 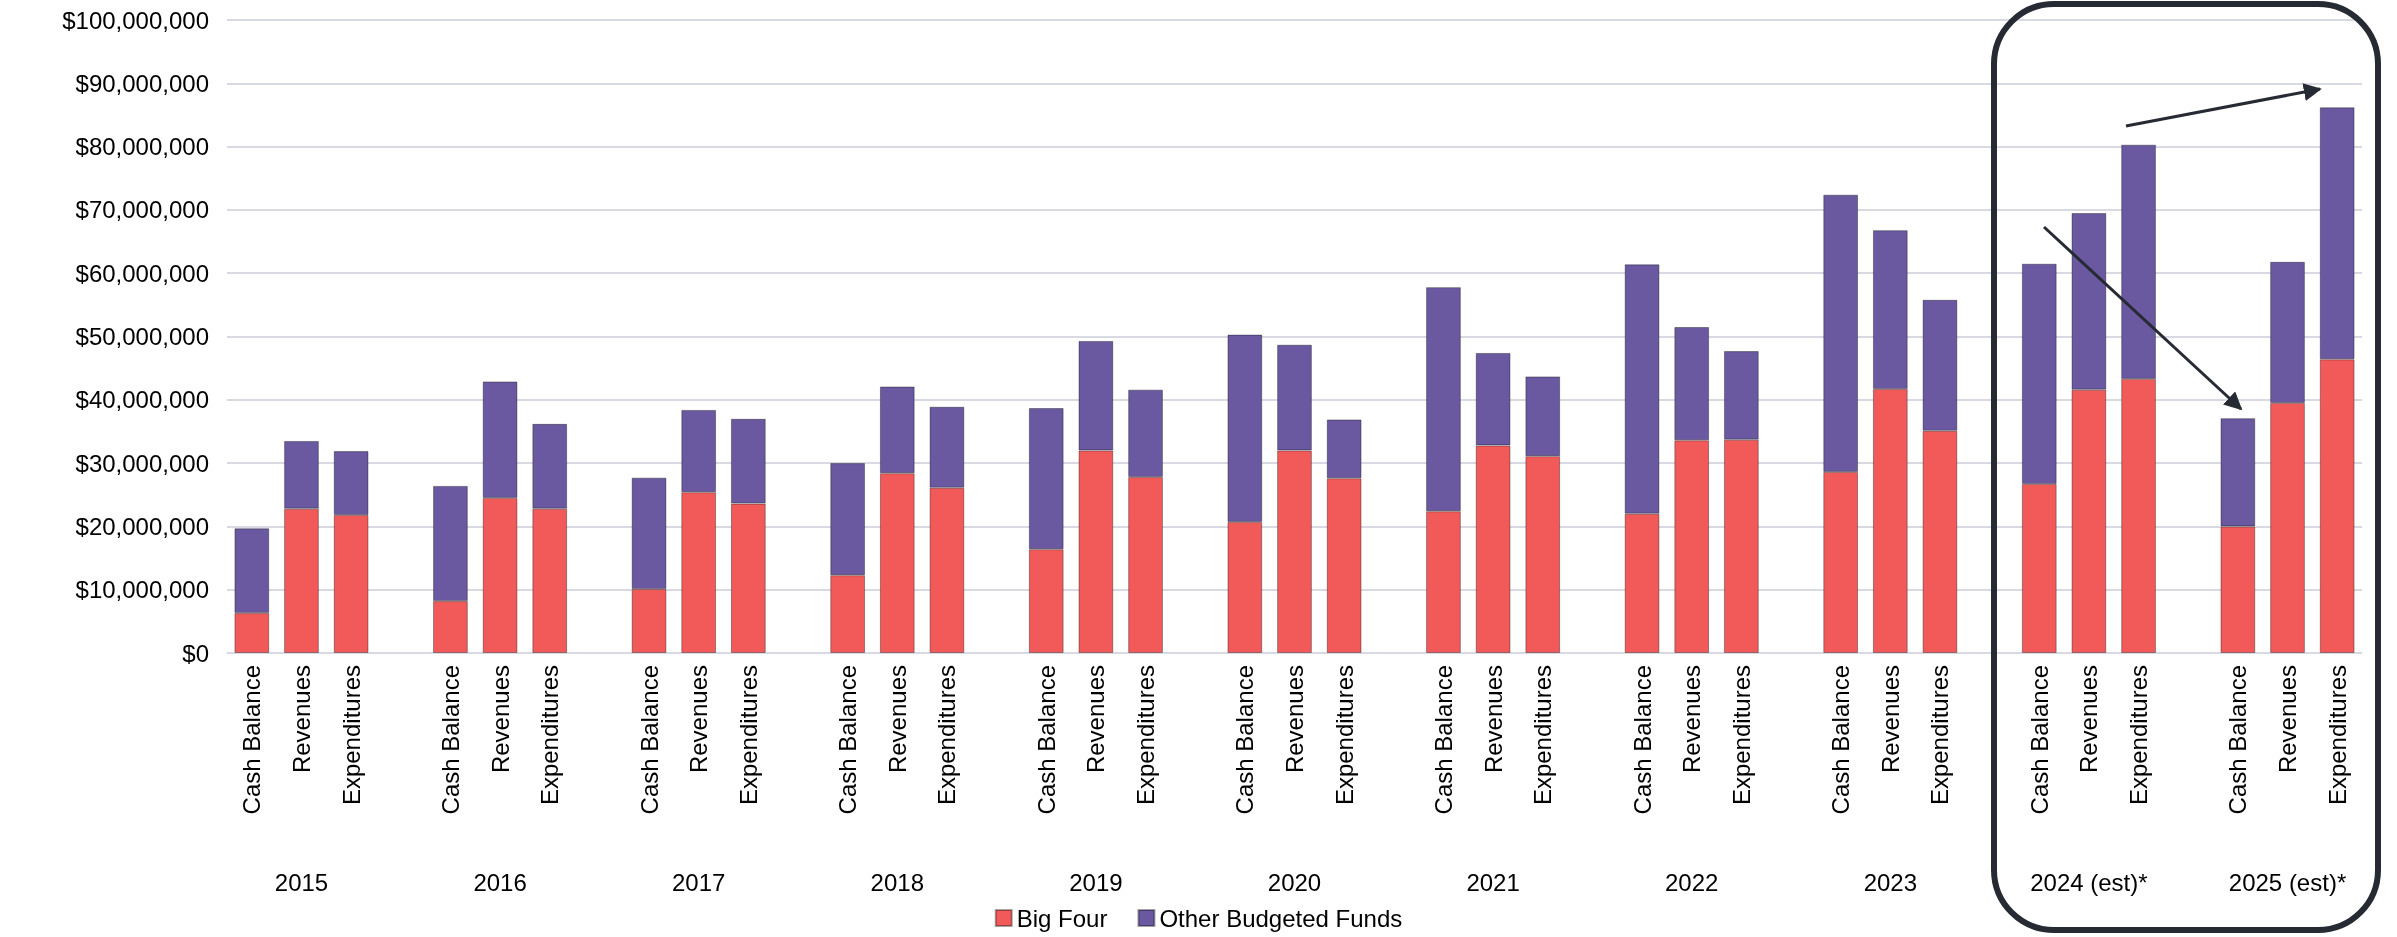 What do you see at coordinates (2287, 882) in the screenshot?
I see `text: 2025 (est)*` at bounding box center [2287, 882].